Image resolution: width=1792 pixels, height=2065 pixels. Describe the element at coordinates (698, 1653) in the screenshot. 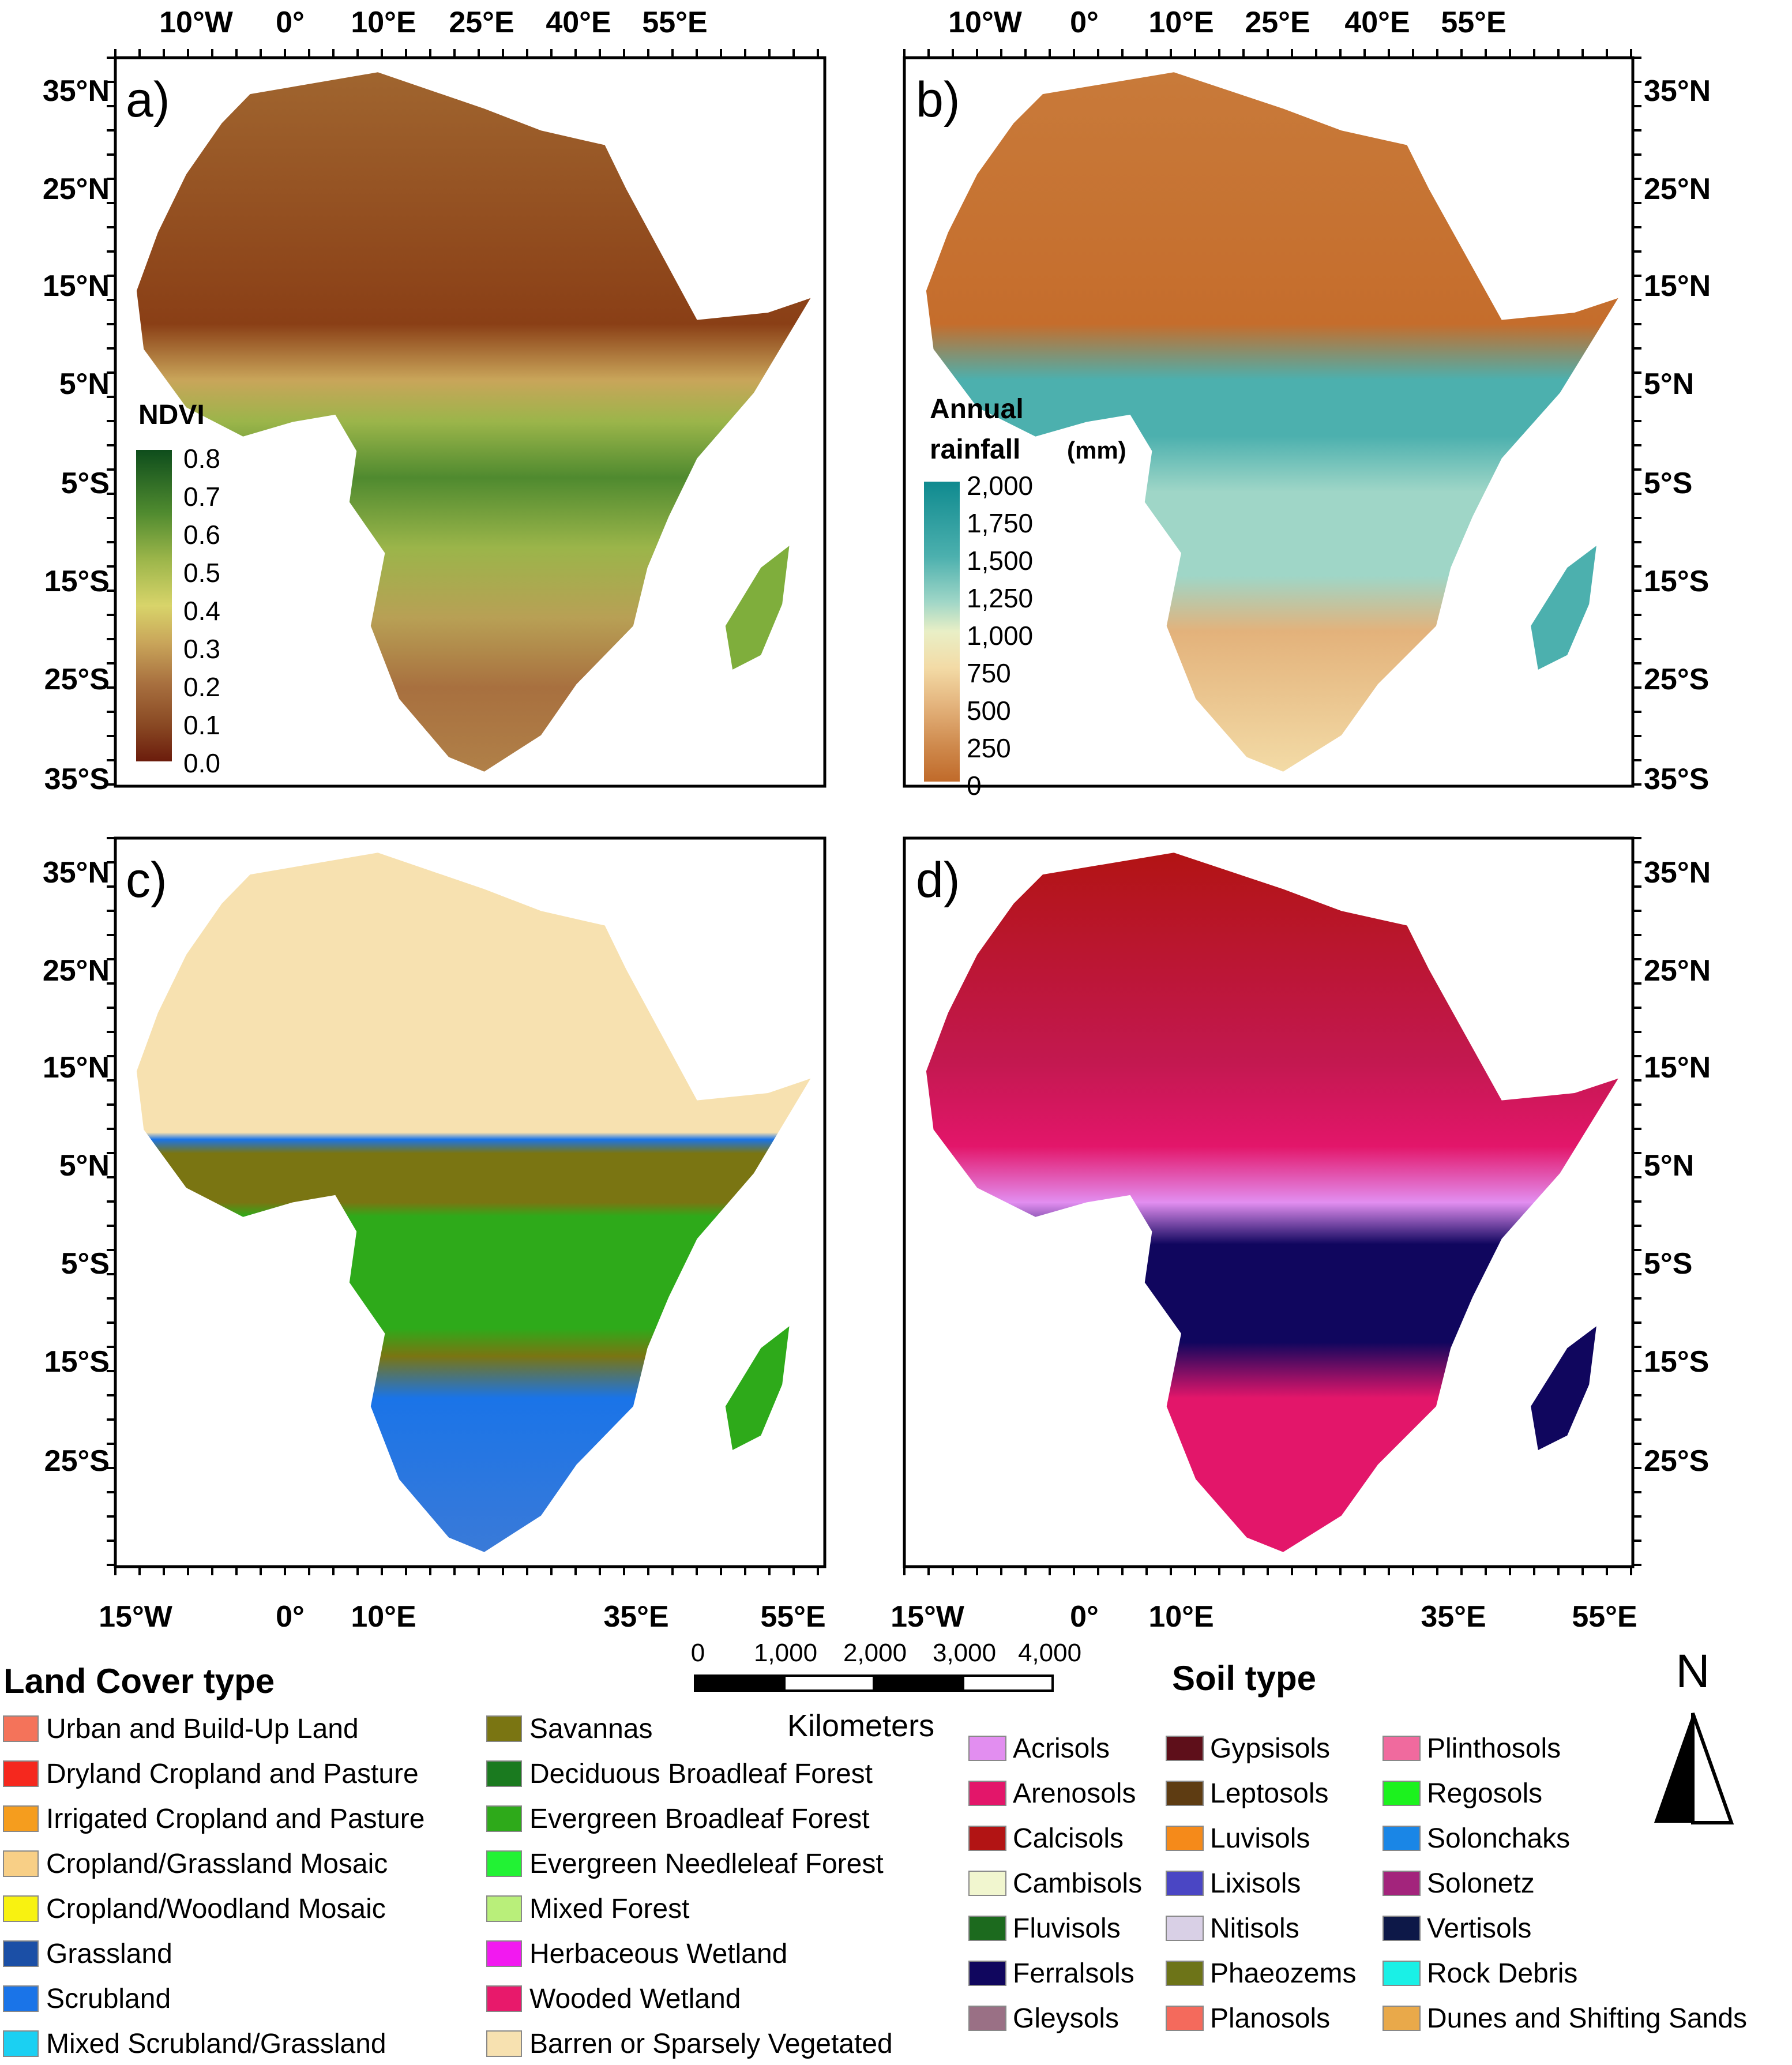

I see `scale-tick-label: 0` at that location.